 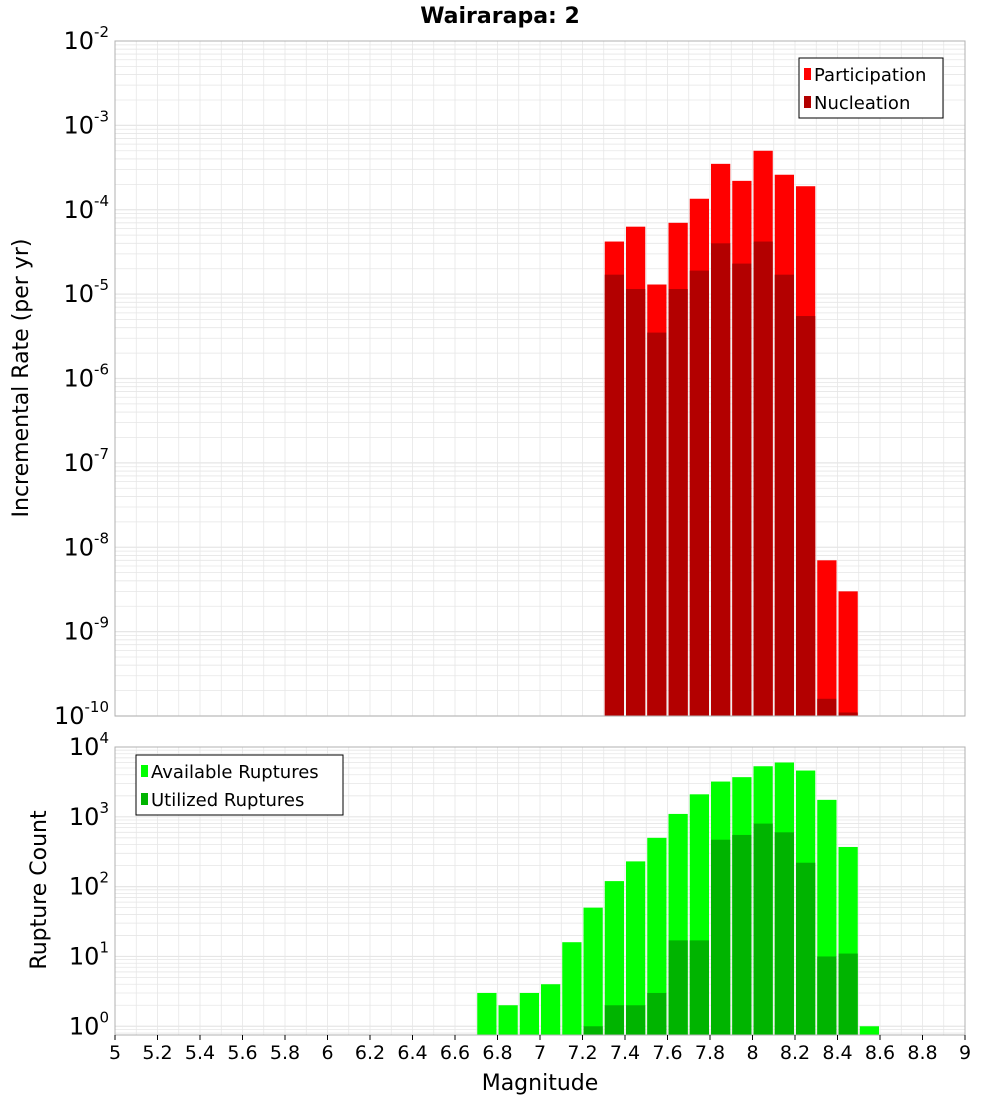 What do you see at coordinates (540, 1053) in the screenshot?
I see `x-tick-label: 7` at bounding box center [540, 1053].